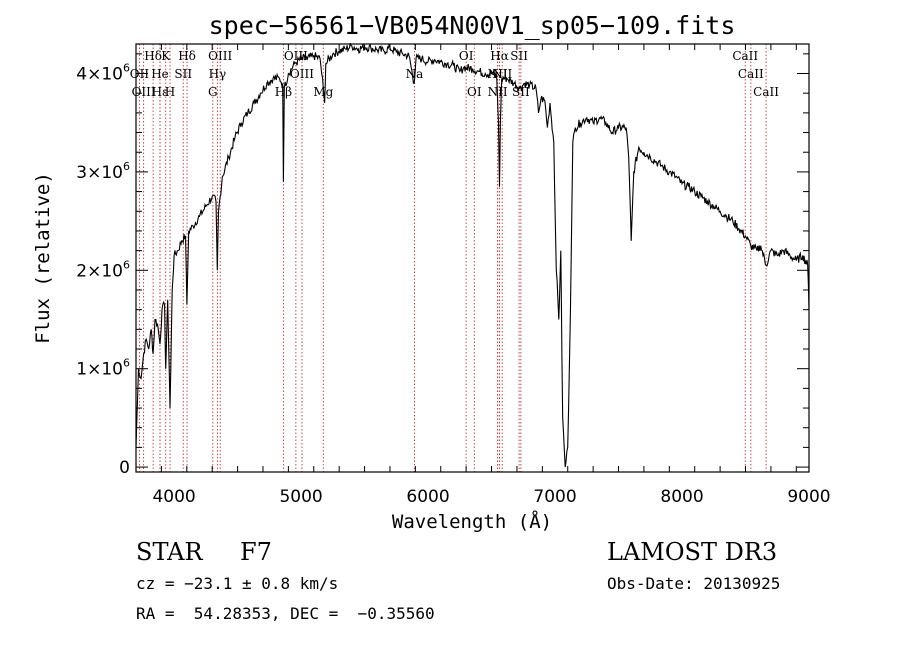 The height and width of the screenshot is (649, 900). What do you see at coordinates (808, 497) in the screenshot?
I see `x-tick-label: 9000` at bounding box center [808, 497].